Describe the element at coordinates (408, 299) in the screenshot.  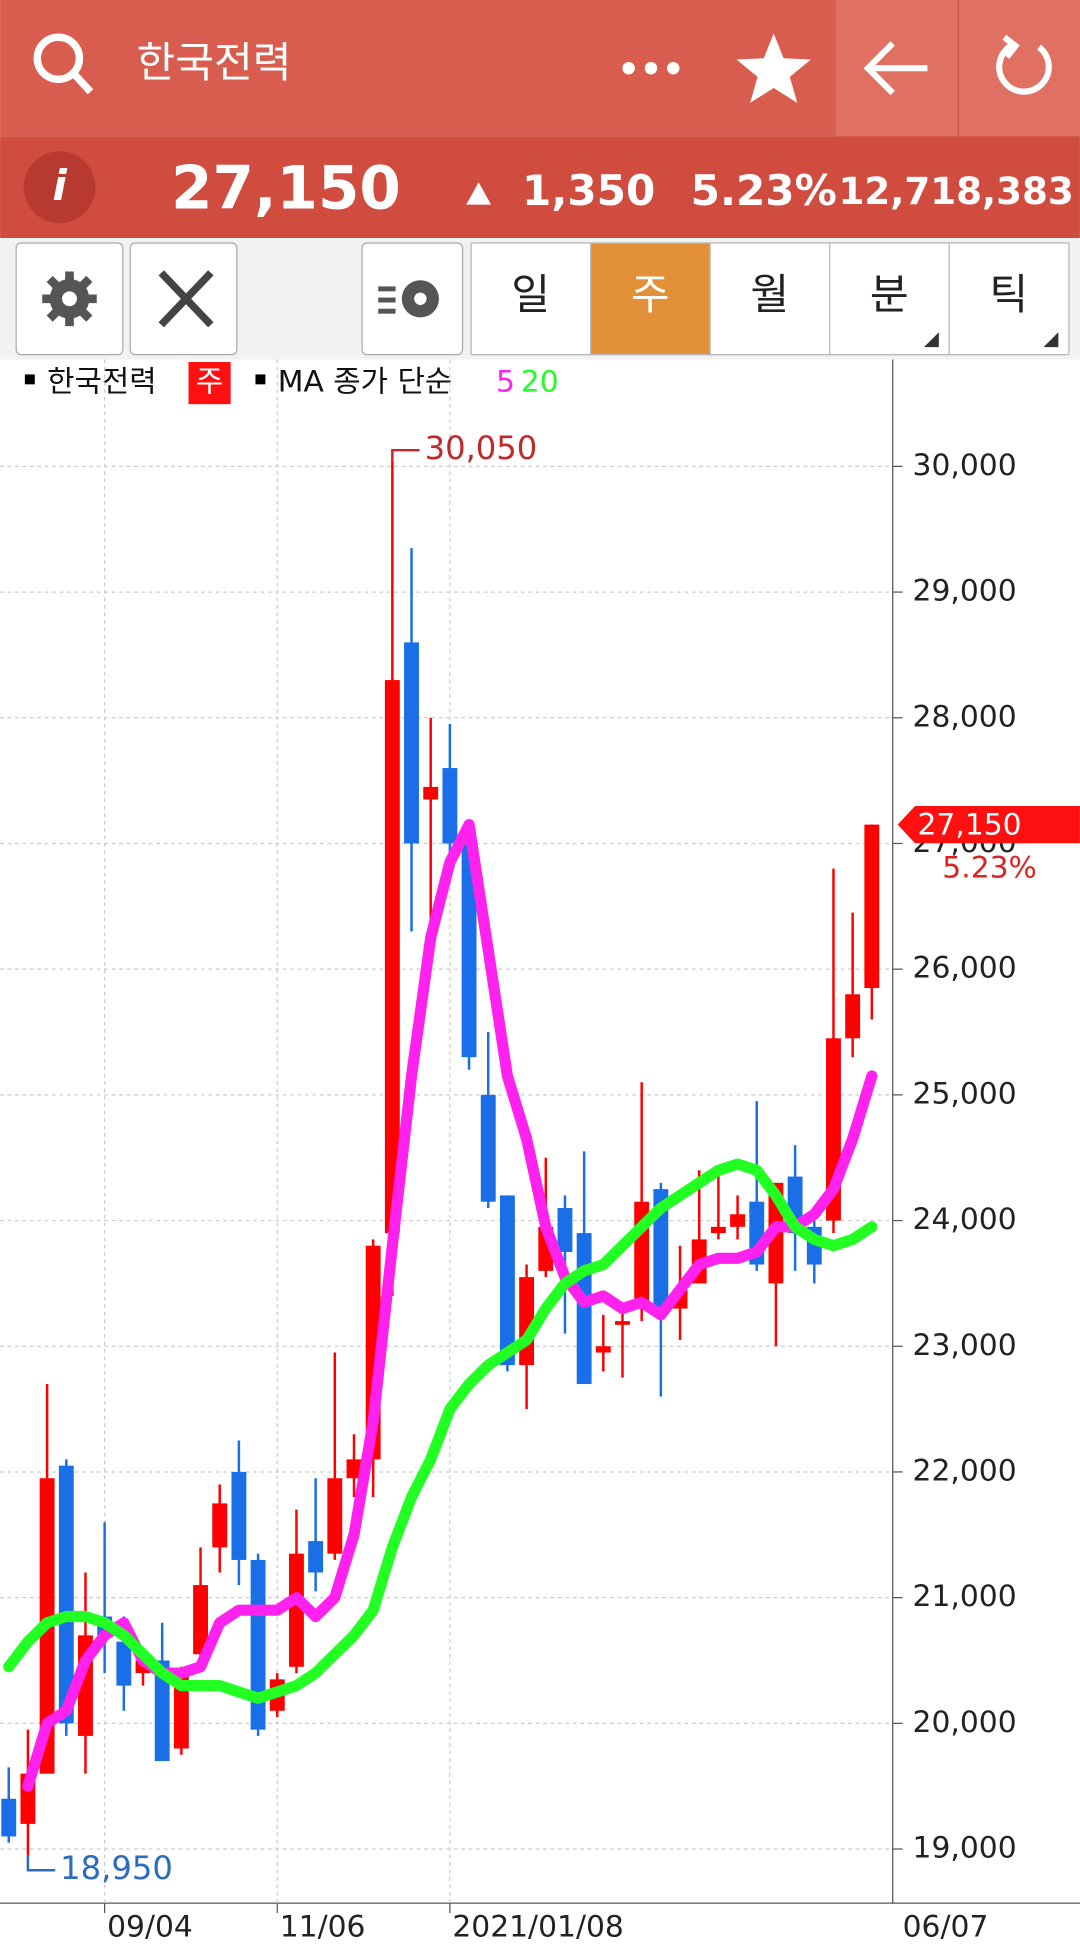
I see `indicator-icon` at that location.